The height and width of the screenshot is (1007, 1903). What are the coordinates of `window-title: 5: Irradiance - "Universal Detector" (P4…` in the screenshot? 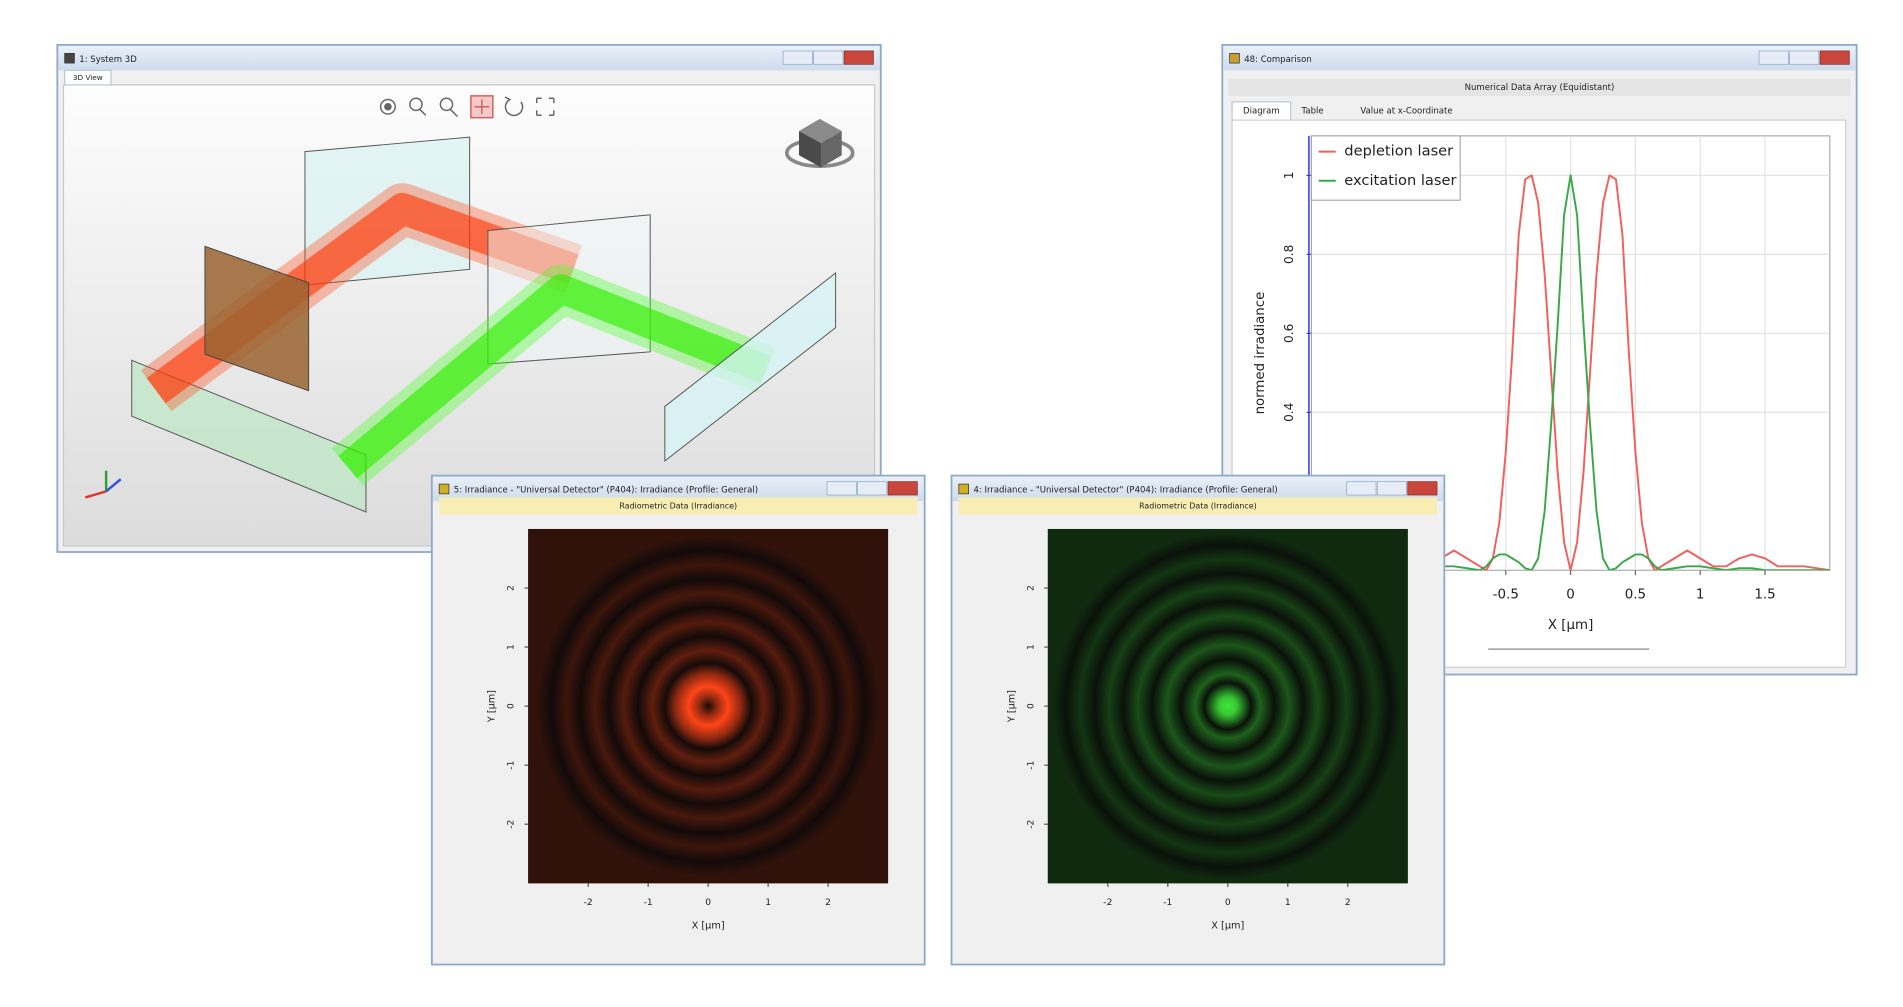 It's located at (606, 491).